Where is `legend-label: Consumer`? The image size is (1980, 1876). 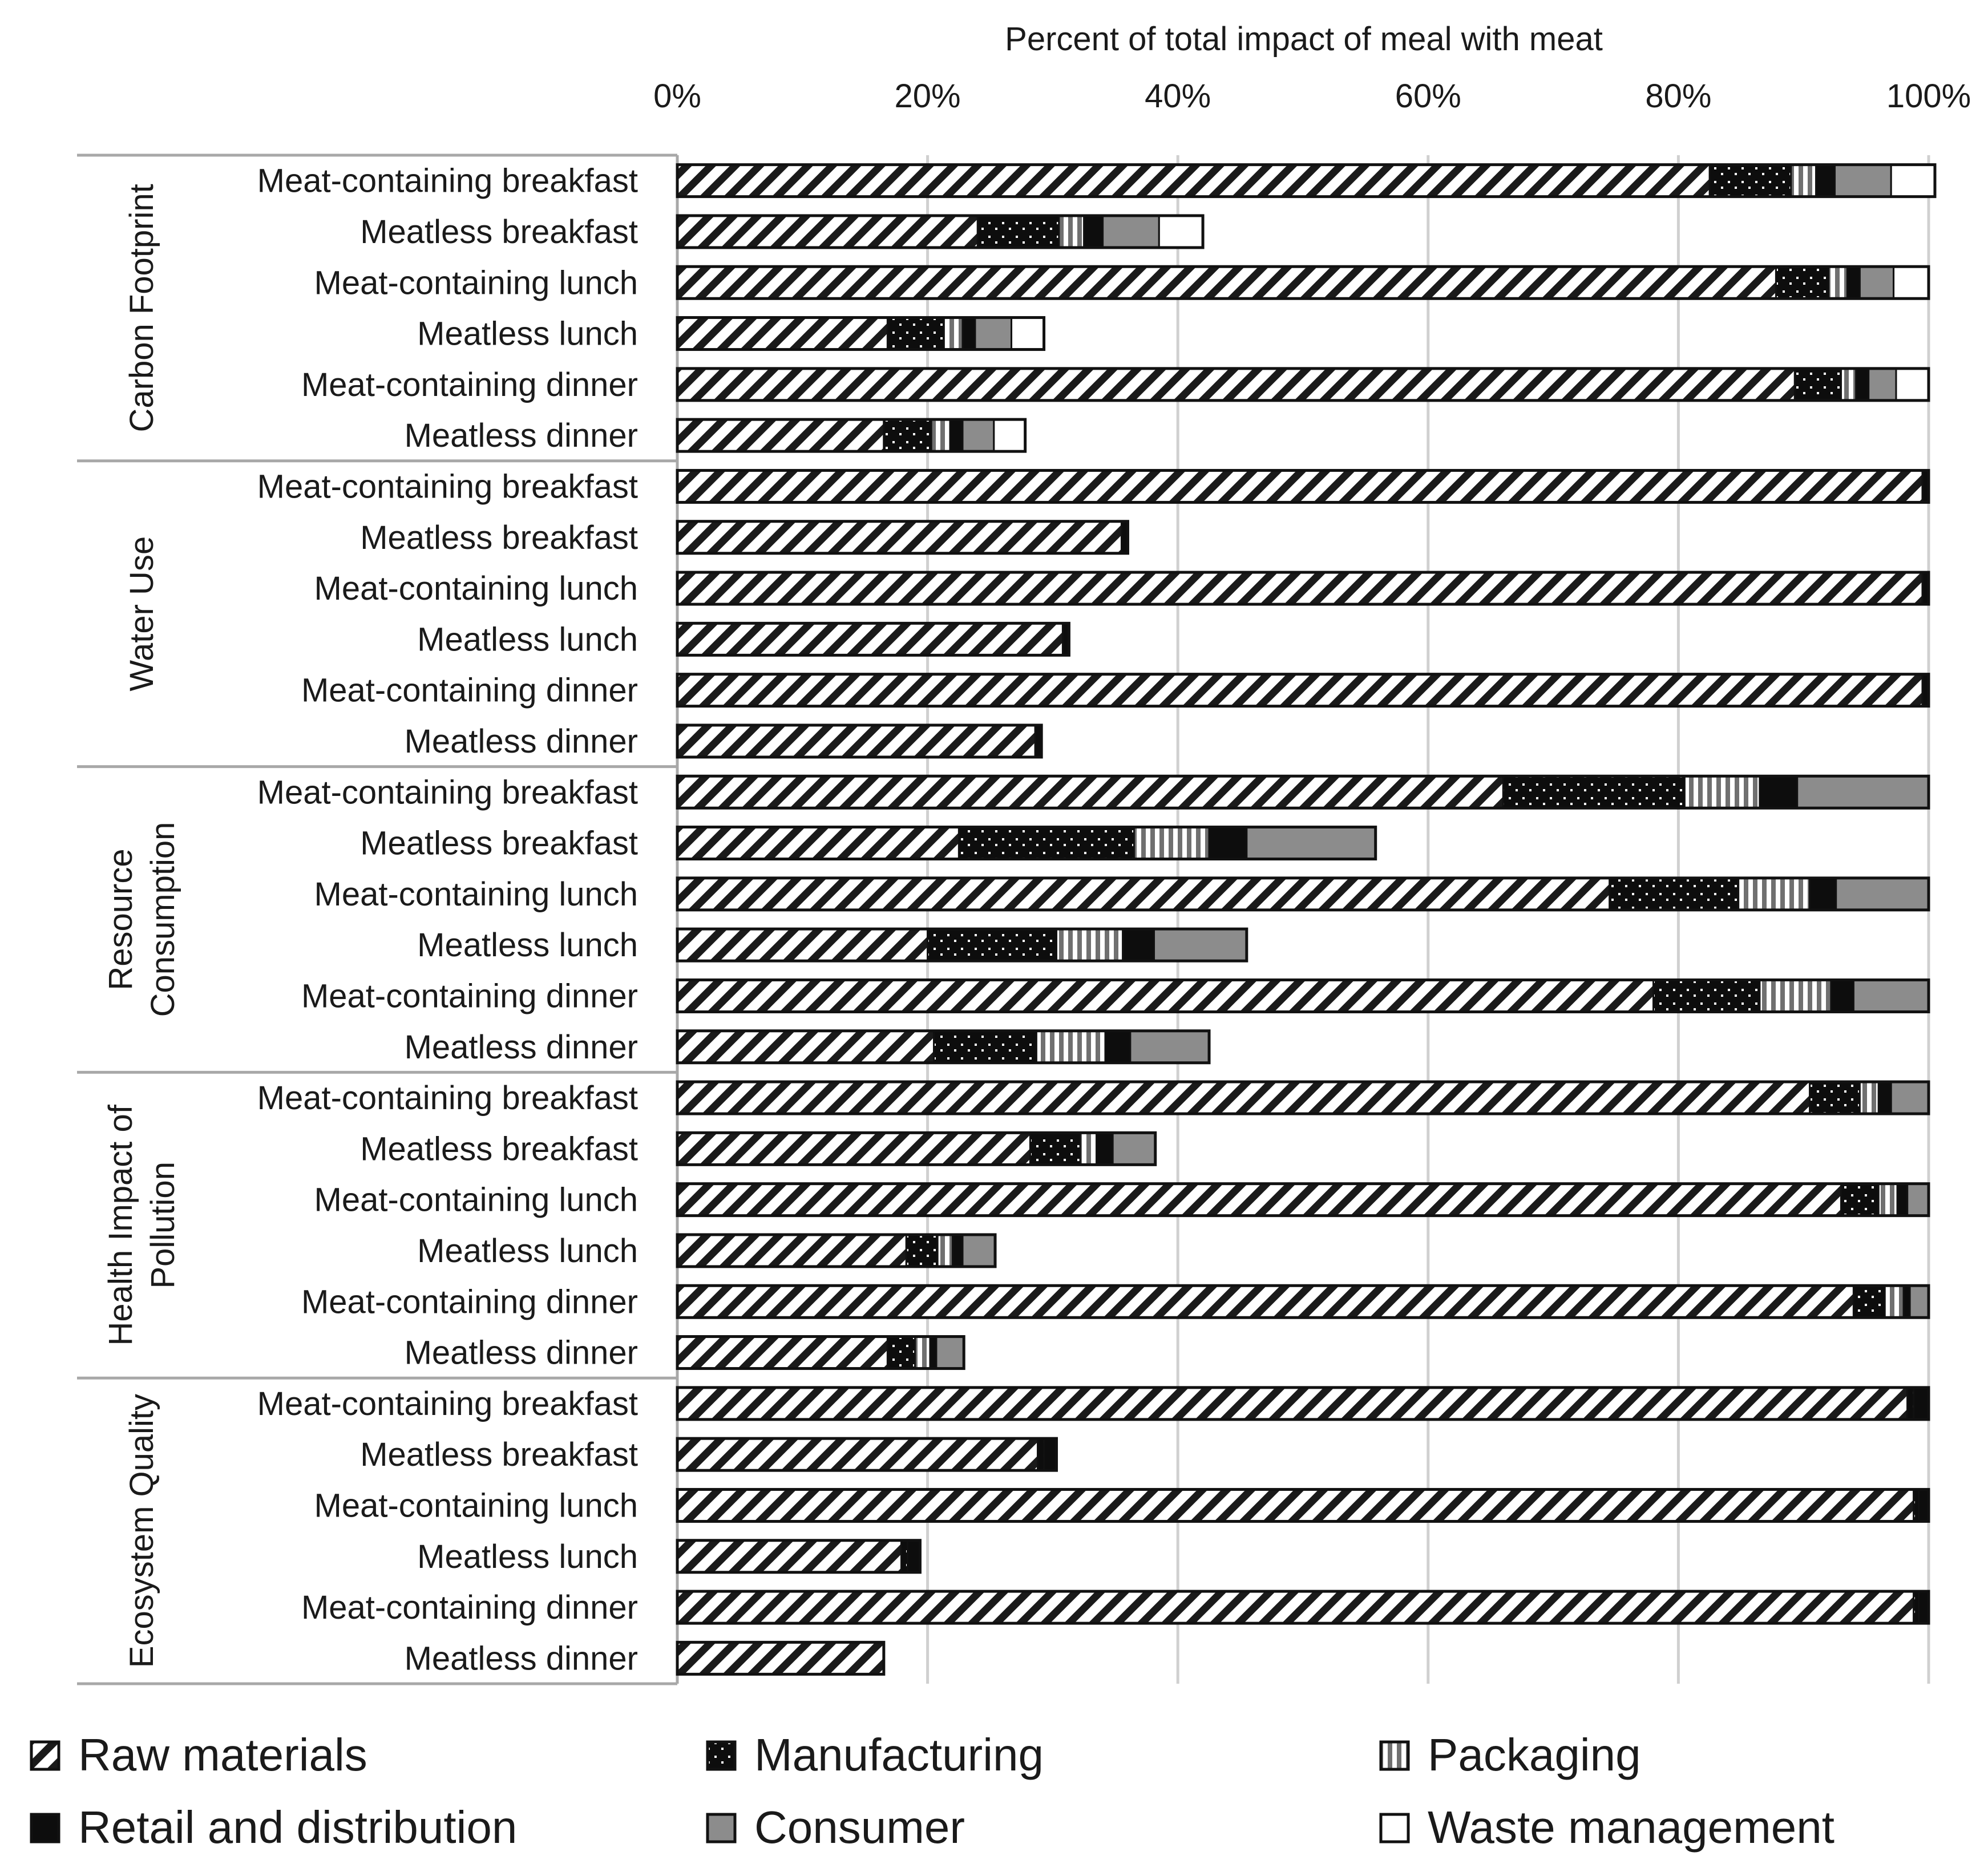
legend-label: Consumer is located at coordinates (859, 1827).